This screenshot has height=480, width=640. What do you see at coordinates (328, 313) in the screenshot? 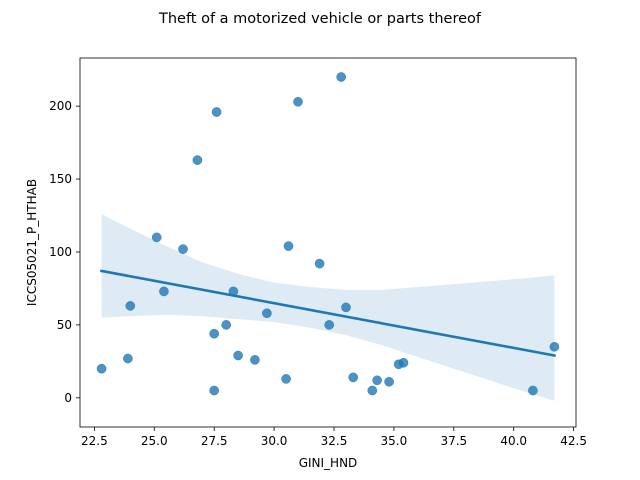
I see `regression-line` at bounding box center [328, 313].